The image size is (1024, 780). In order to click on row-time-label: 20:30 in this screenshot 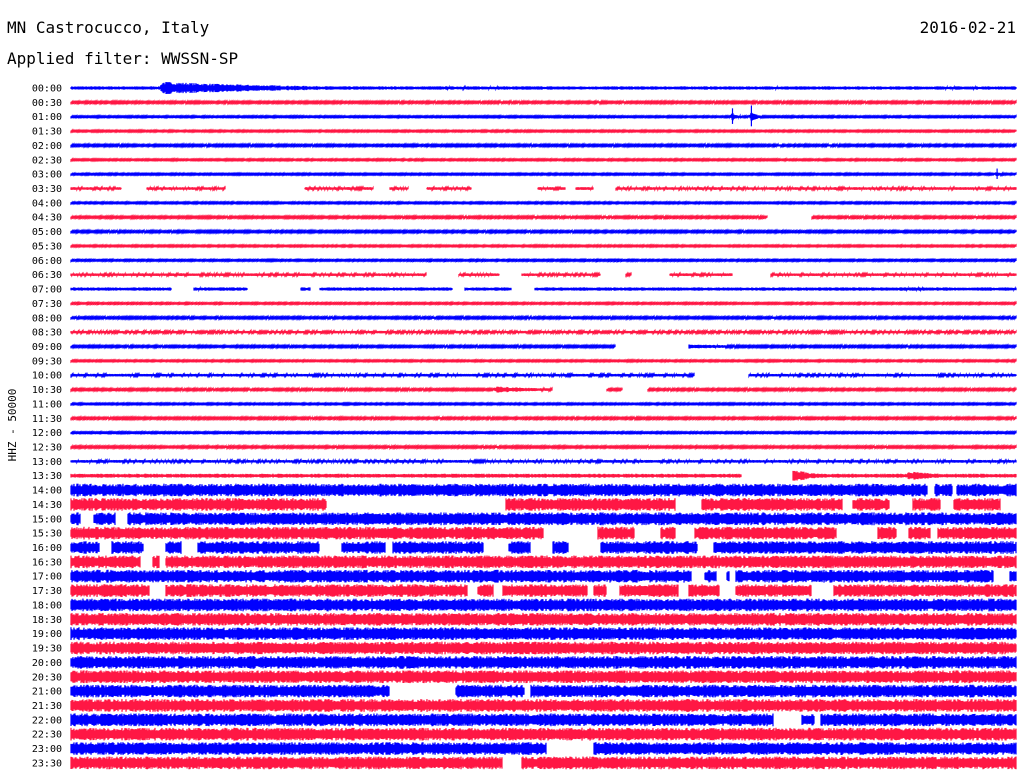, I will do `click(47, 677)`.